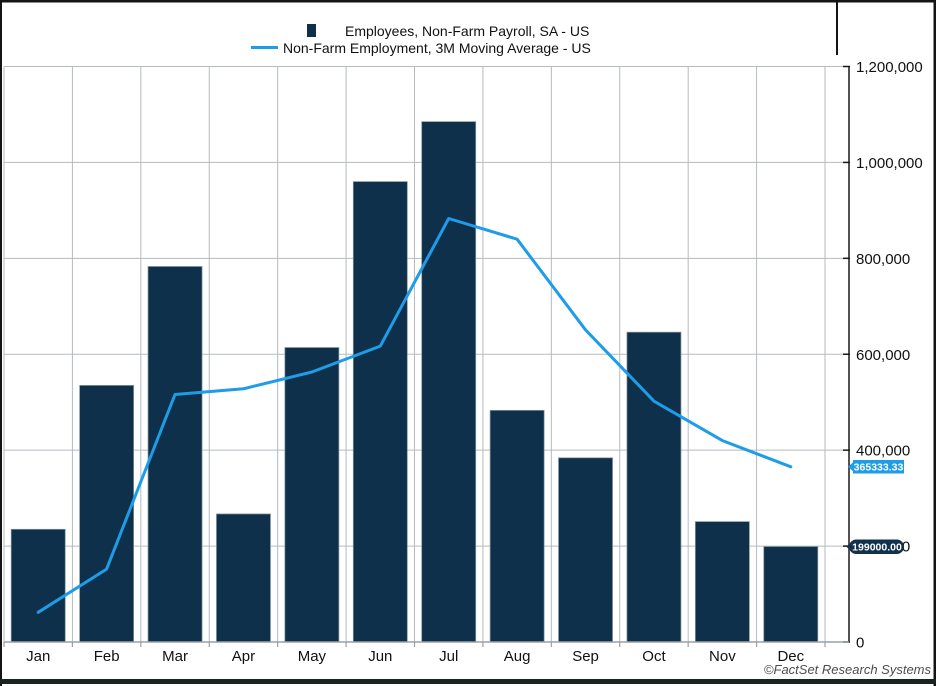 This screenshot has width=936, height=686. I want to click on line-last-value-callout: 365333.33, so click(876, 467).